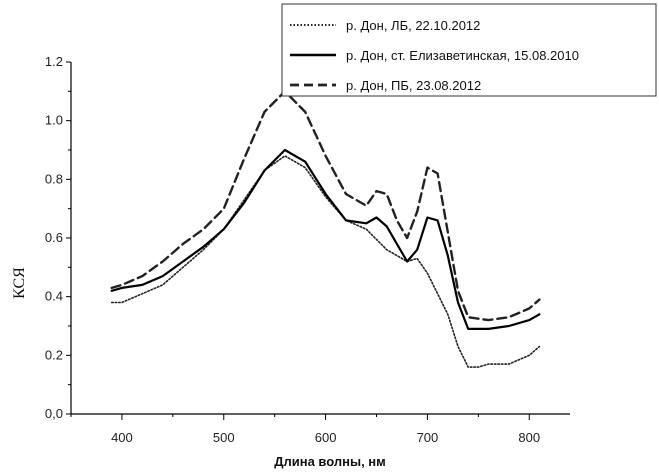 This screenshot has height=472, width=659. Describe the element at coordinates (413, 25) in the screenshot. I see `legend-label-1: р. Дон, ЛБ, 22.10.2012` at that location.